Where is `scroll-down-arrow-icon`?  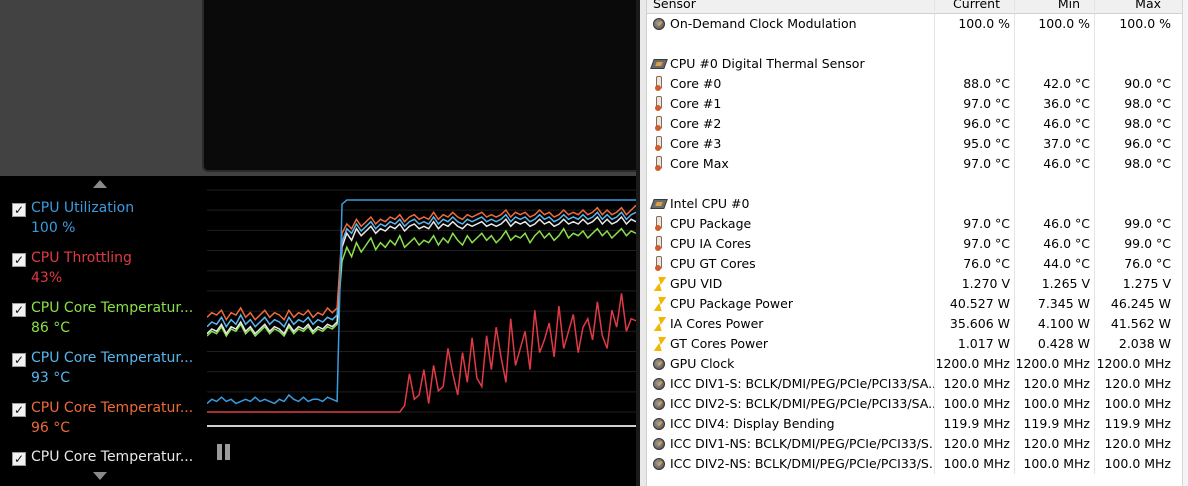
scroll-down-arrow-icon is located at coordinates (100, 476).